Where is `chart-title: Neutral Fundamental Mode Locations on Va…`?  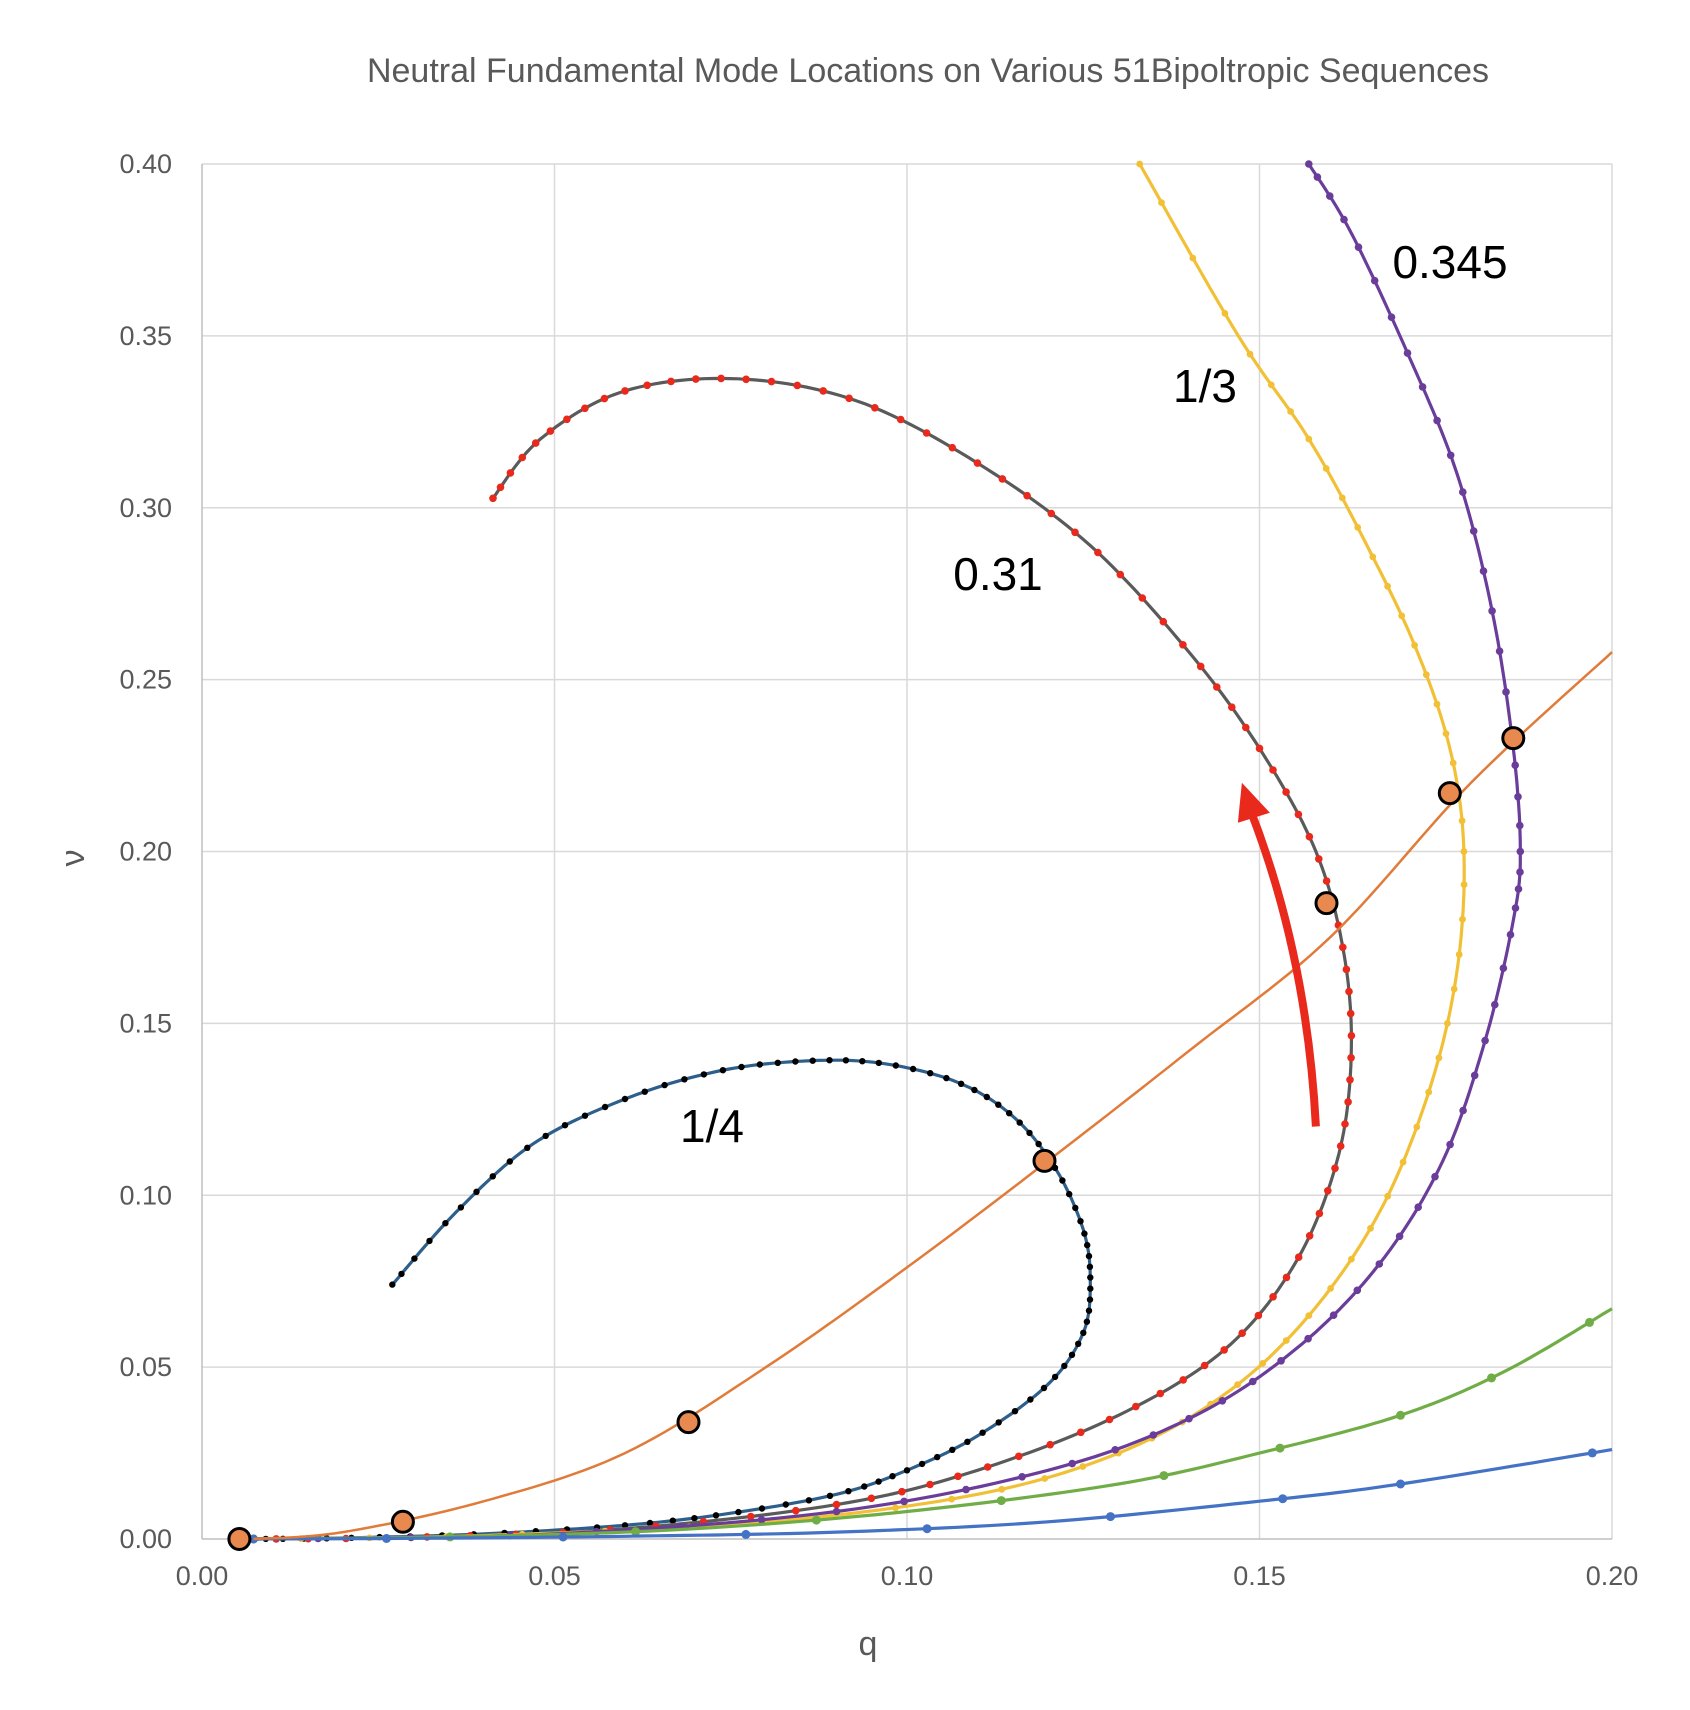 chart-title: Neutral Fundamental Mode Locations on Va… is located at coordinates (928, 71).